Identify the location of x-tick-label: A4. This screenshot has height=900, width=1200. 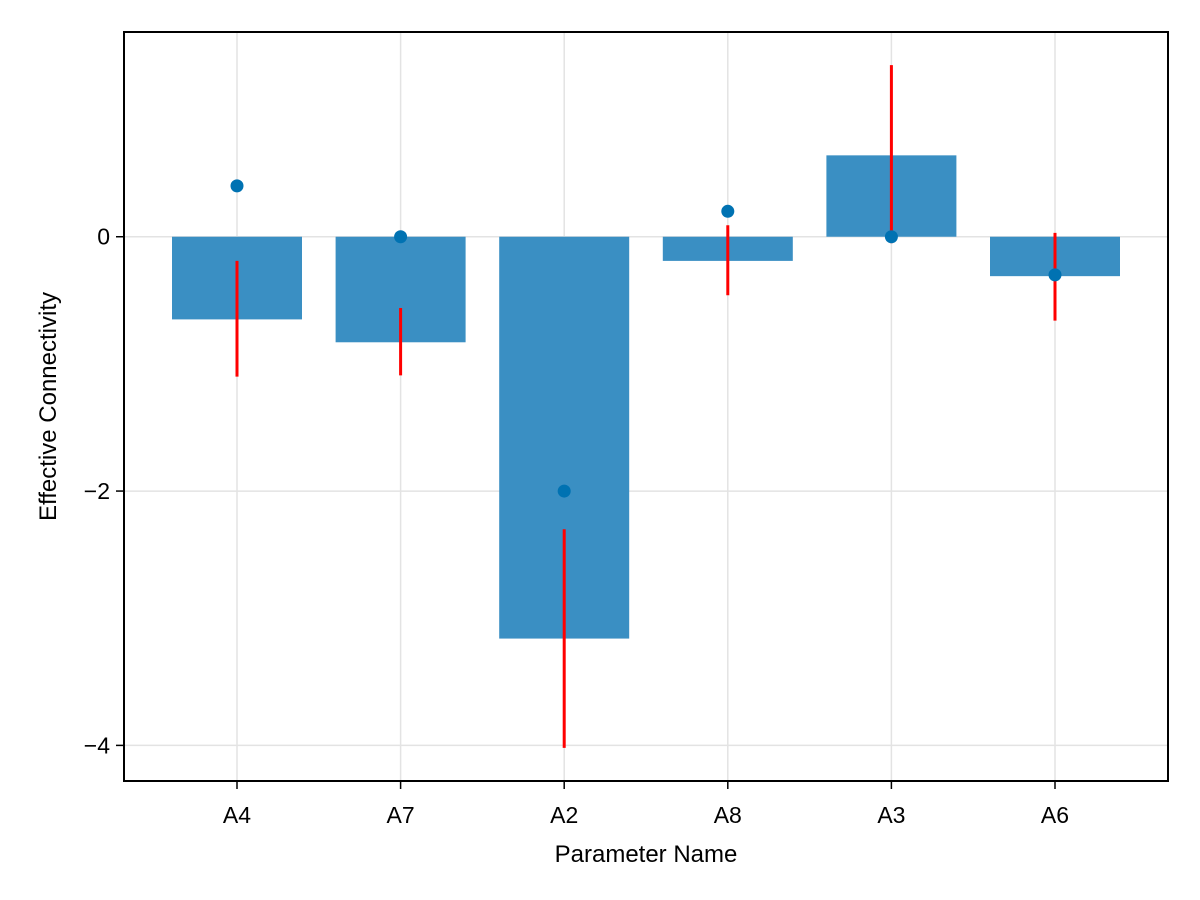
(237, 815).